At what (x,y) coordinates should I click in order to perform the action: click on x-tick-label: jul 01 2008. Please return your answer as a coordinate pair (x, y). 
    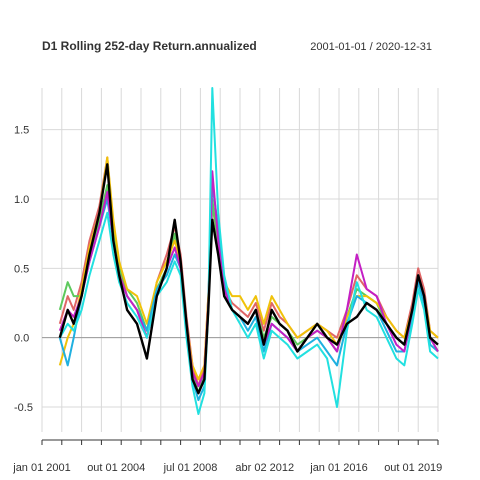
    Looking at the image, I should click on (190, 468).